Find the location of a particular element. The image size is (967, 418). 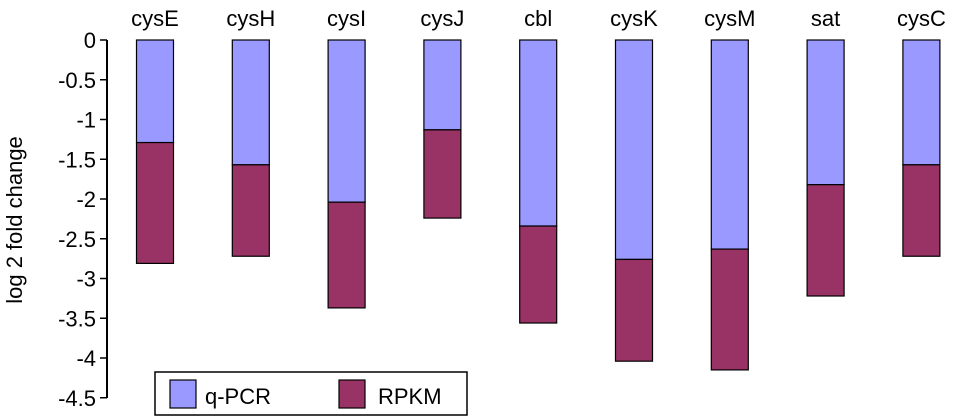

bar-rpkm-cysC is located at coordinates (921, 210).